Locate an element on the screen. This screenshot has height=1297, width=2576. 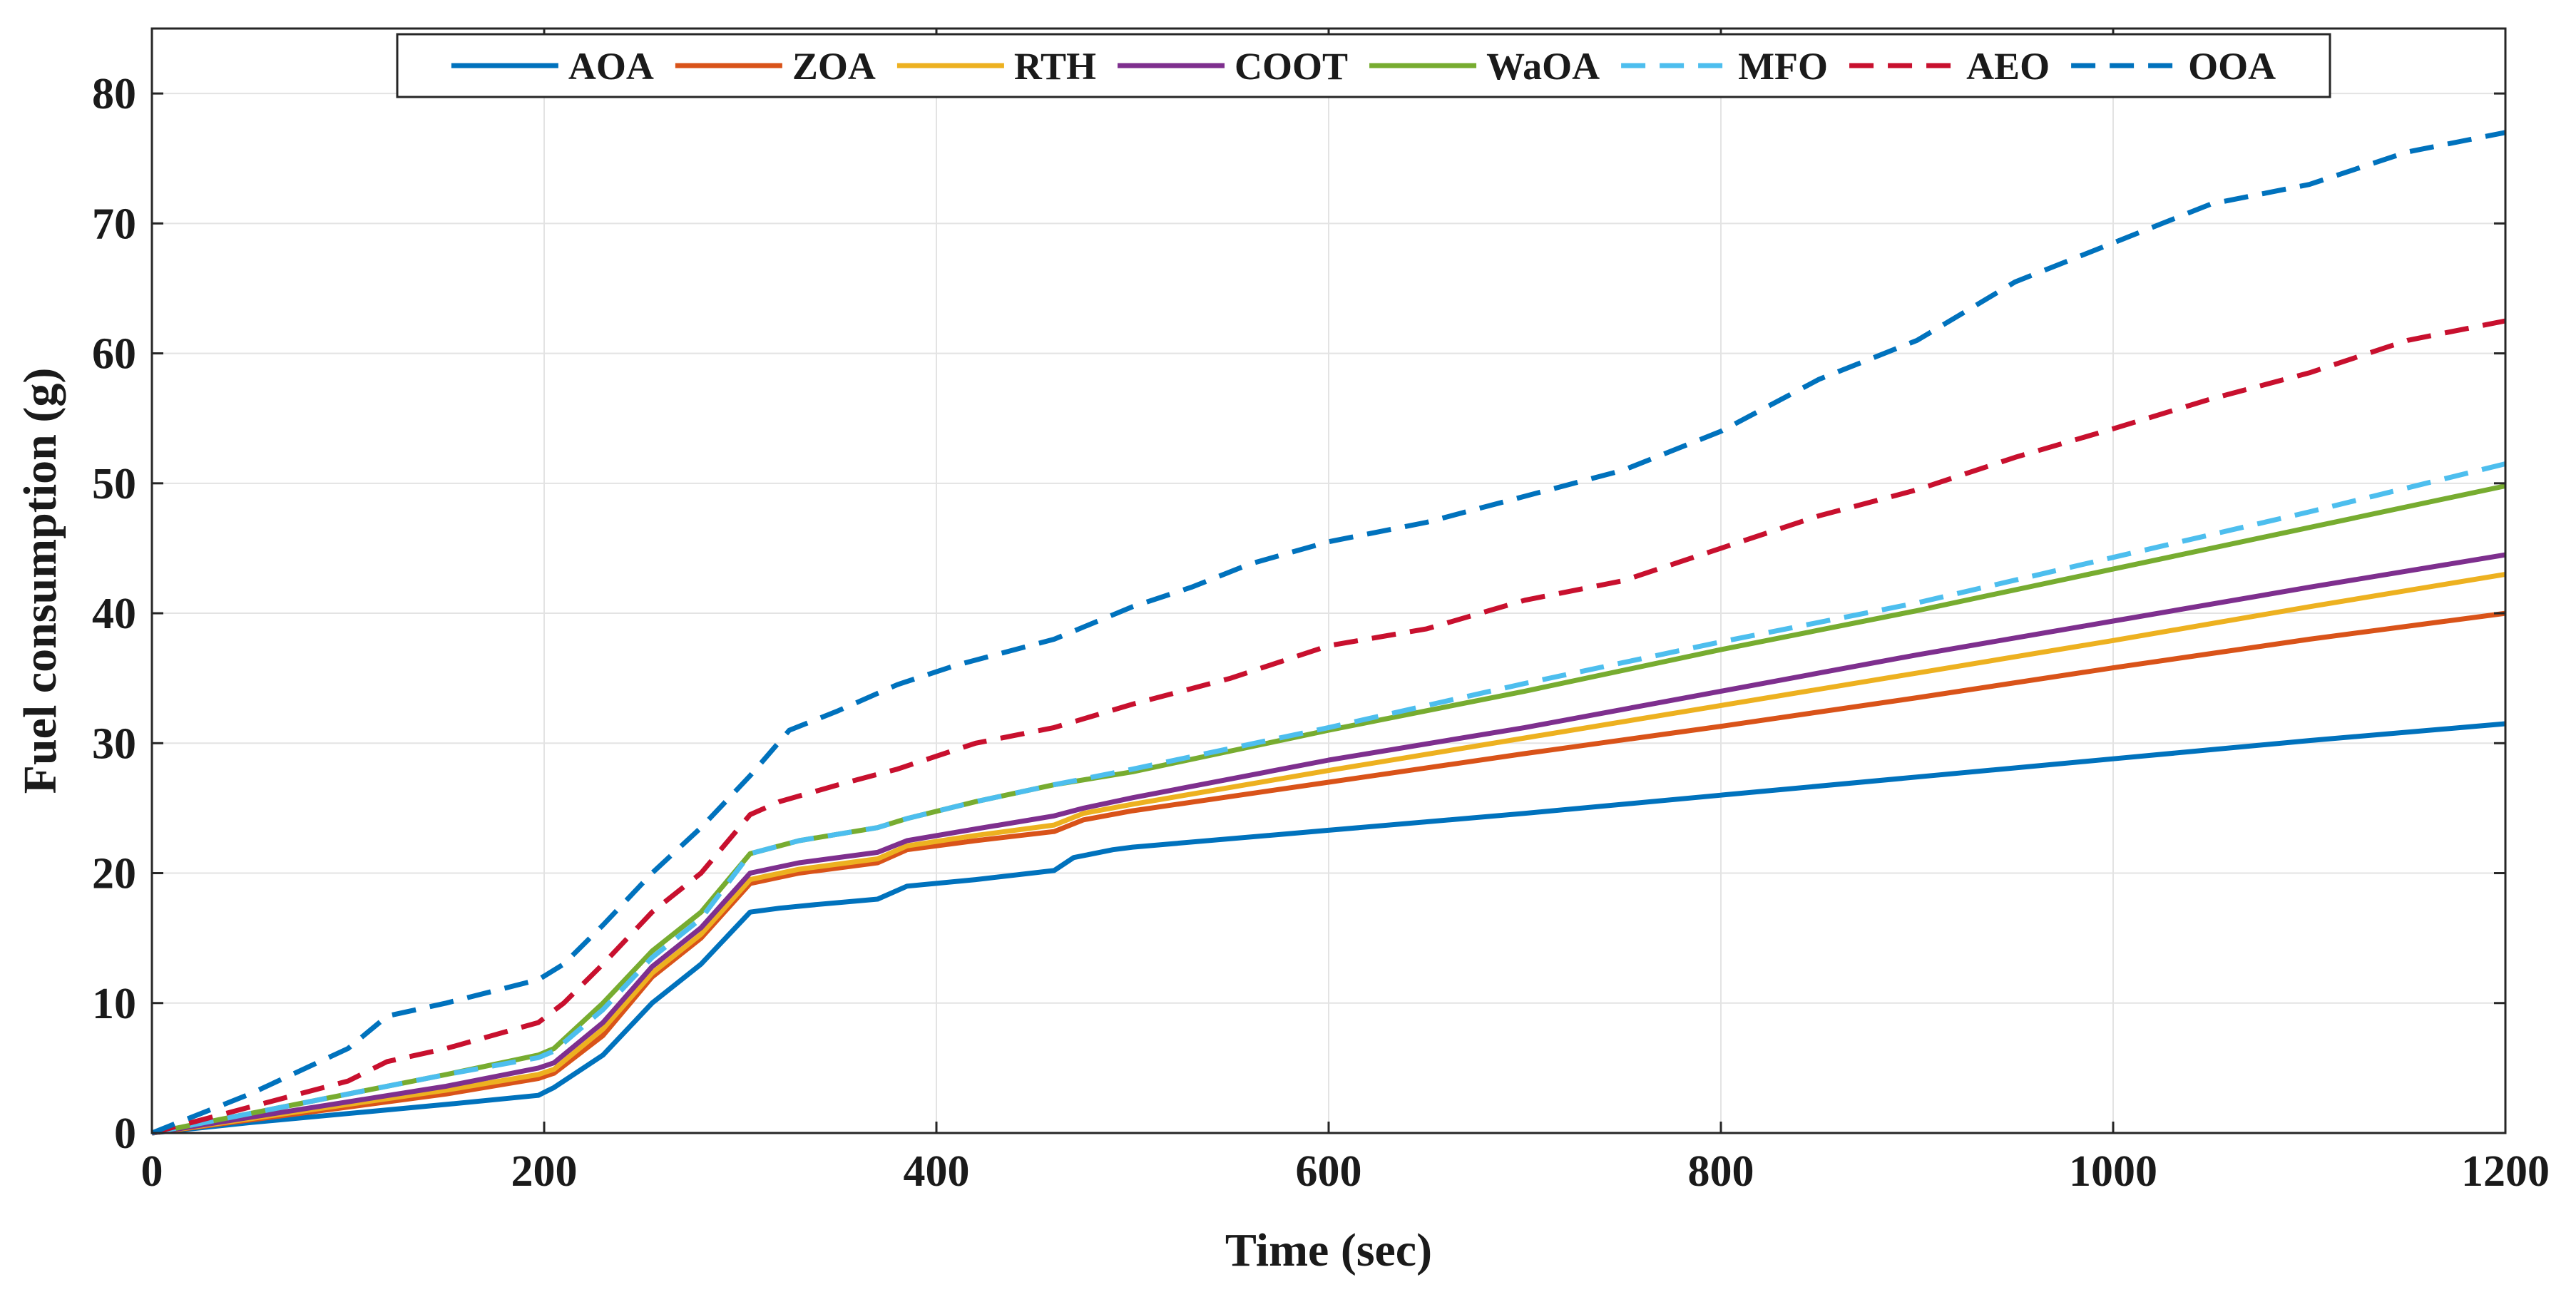
y-tick-label: 10 is located at coordinates (114, 1004).